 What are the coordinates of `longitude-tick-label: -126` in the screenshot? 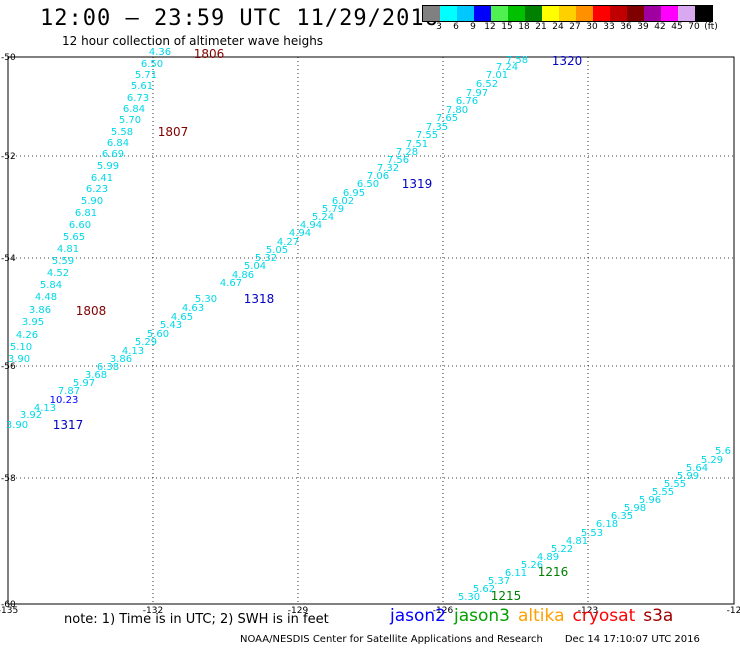 It's located at (443, 611).